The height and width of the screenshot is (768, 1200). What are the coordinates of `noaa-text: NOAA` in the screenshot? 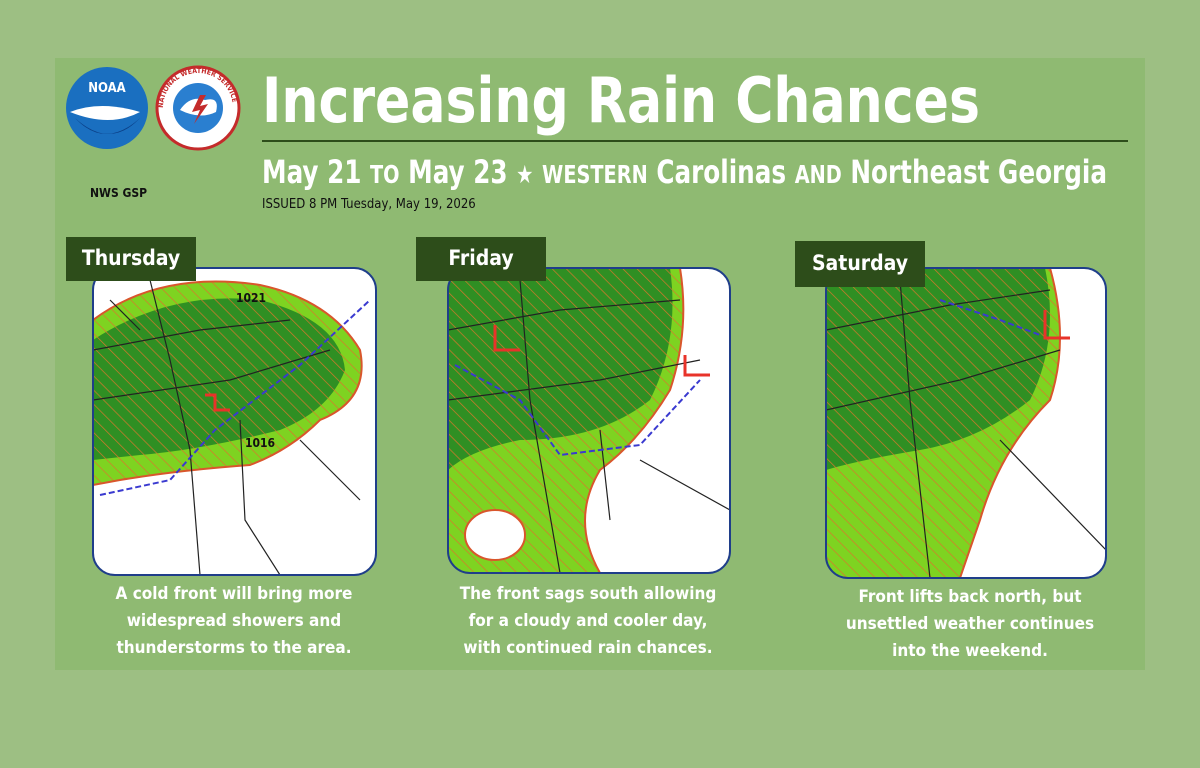 It's located at (106, 88).